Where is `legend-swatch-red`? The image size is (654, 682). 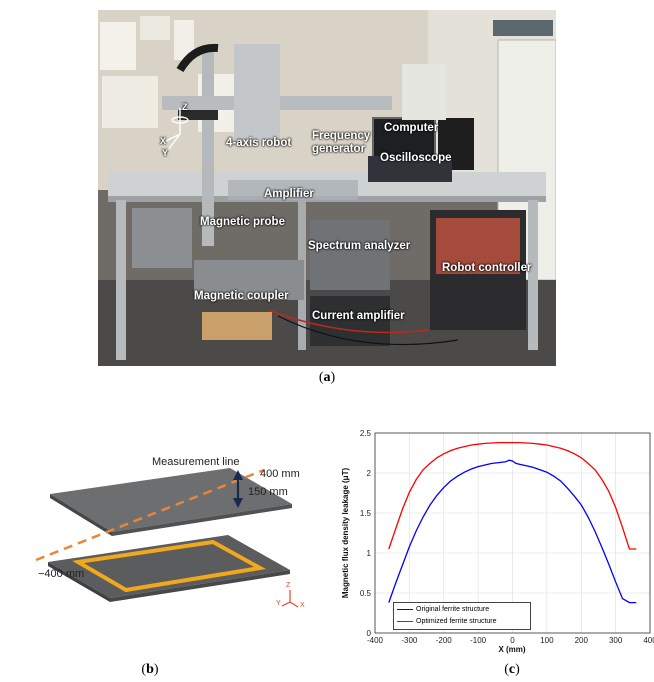
legend-swatch-red is located at coordinates (405, 621).